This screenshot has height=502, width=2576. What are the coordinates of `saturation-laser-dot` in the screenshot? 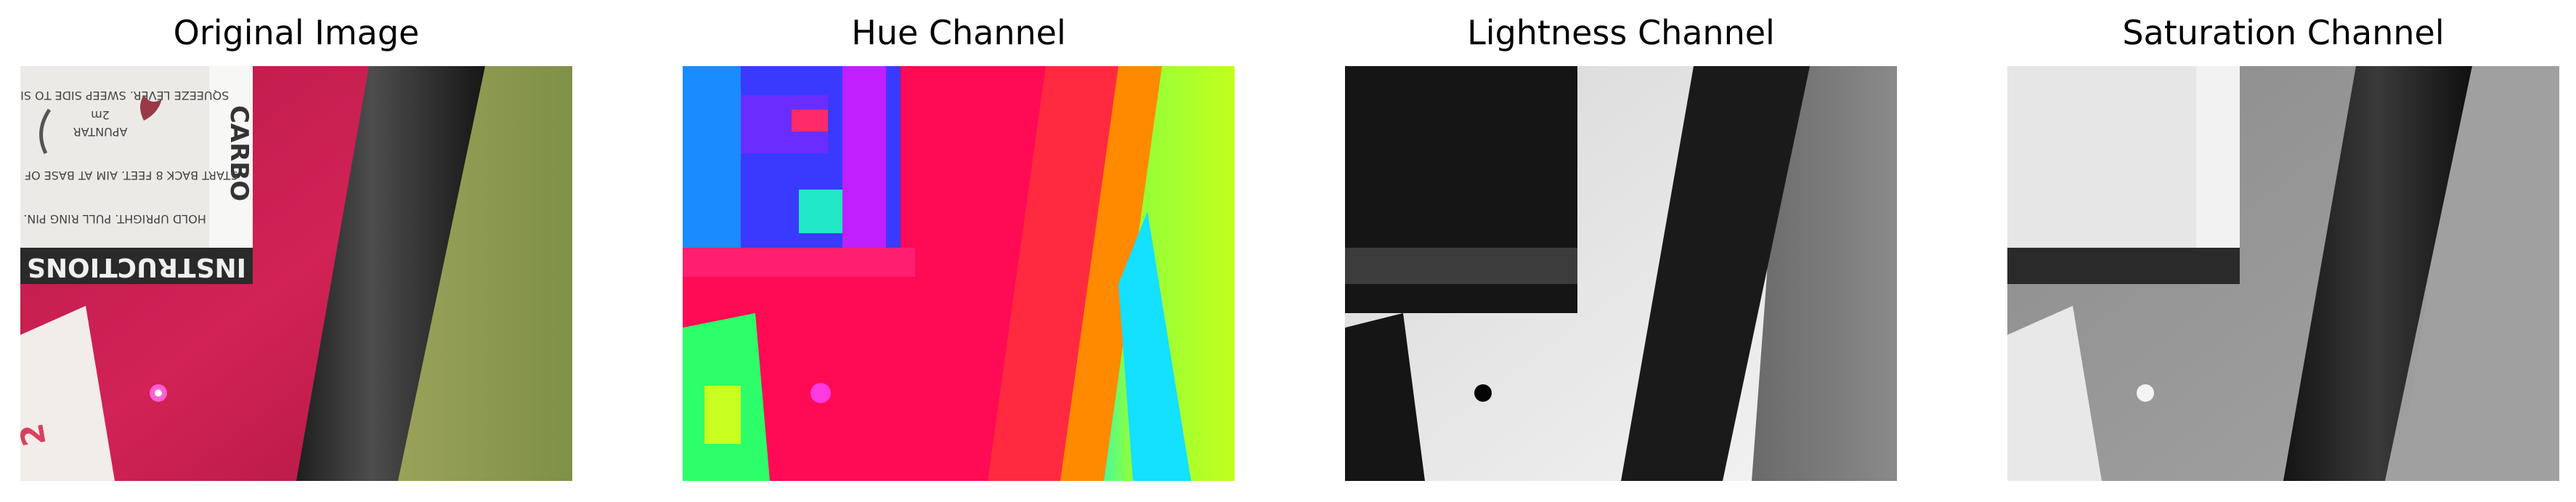 It's located at (2145, 393).